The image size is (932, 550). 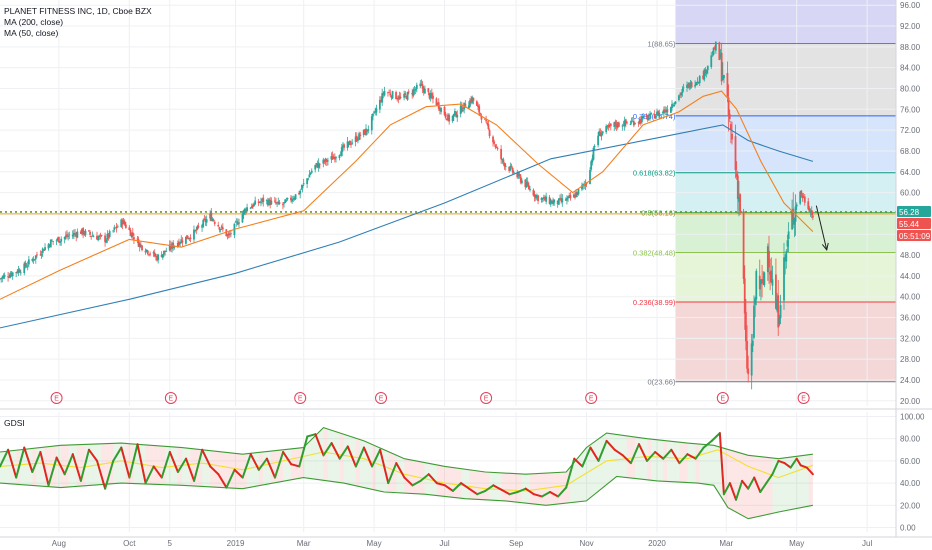 What do you see at coordinates (170, 543) in the screenshot?
I see `time-axis-tick-label: 5` at bounding box center [170, 543].